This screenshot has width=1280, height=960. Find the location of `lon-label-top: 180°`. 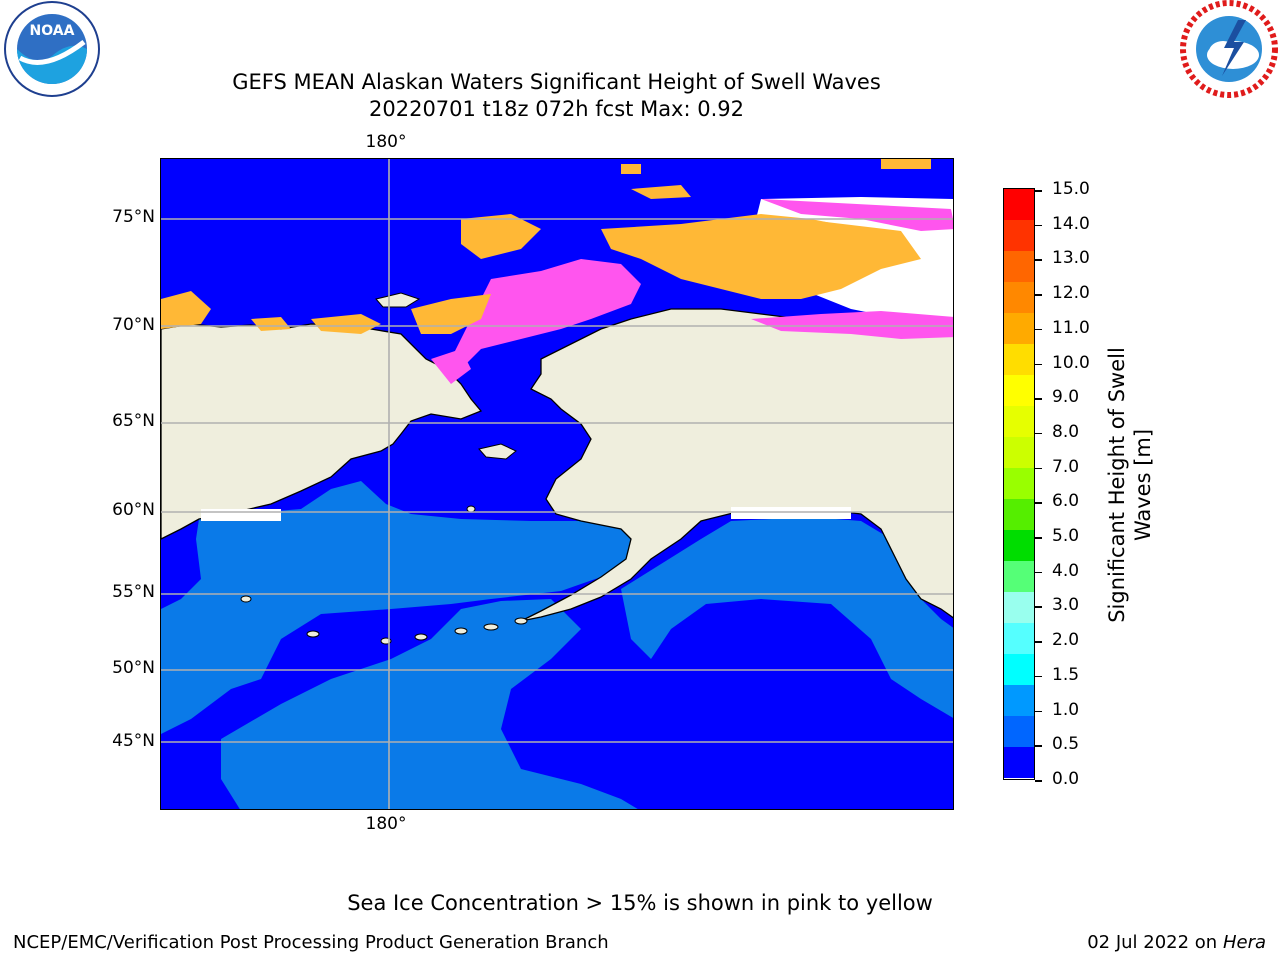

lon-label-top: 180° is located at coordinates (386, 142).